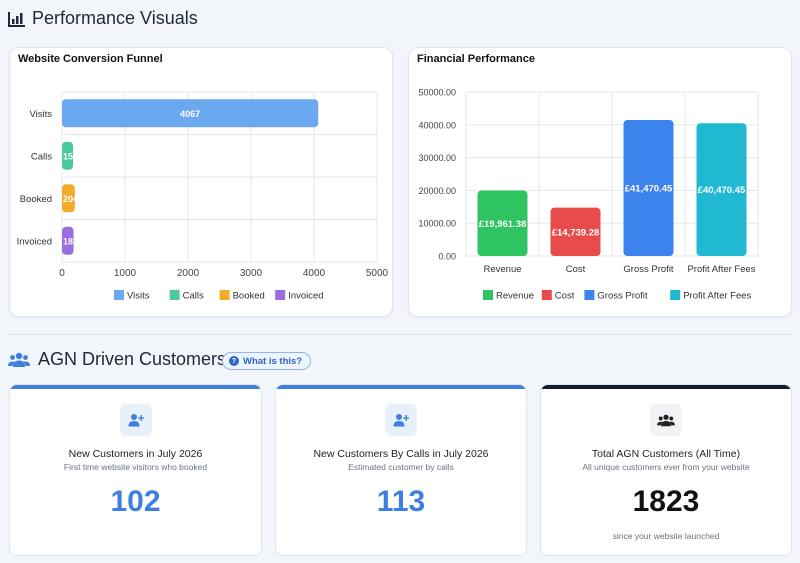 Image resolution: width=800 pixels, height=563 pixels. I want to click on what-is-this-label: What is this?, so click(273, 361).